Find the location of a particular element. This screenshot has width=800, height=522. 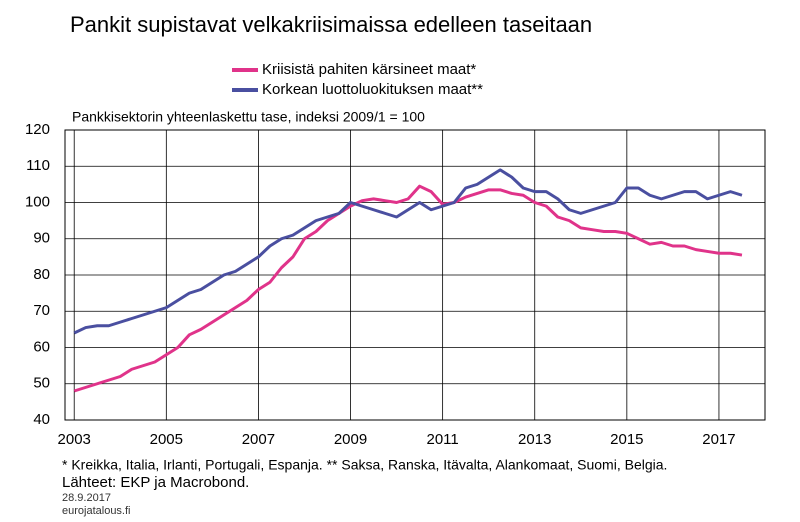

x-tick-label: 2005 is located at coordinates (166, 439).